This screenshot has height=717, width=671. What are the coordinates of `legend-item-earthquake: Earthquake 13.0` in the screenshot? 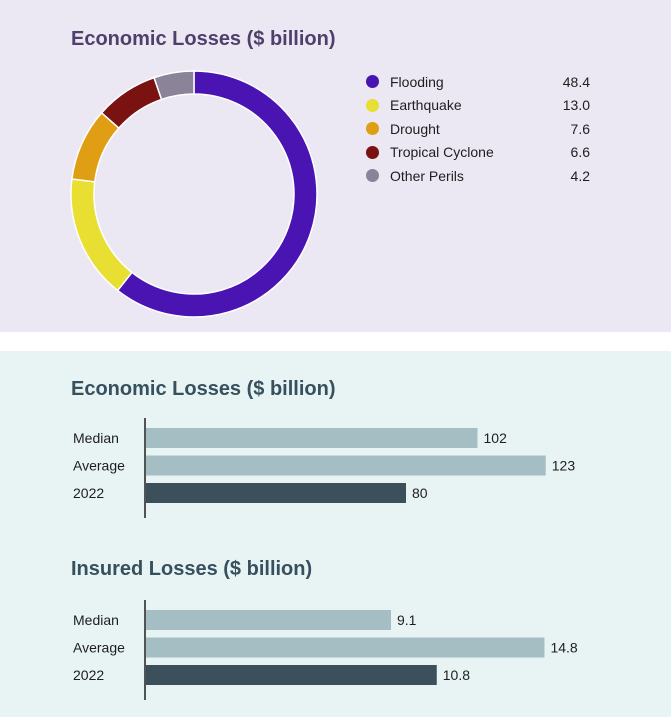 It's located at (478, 106).